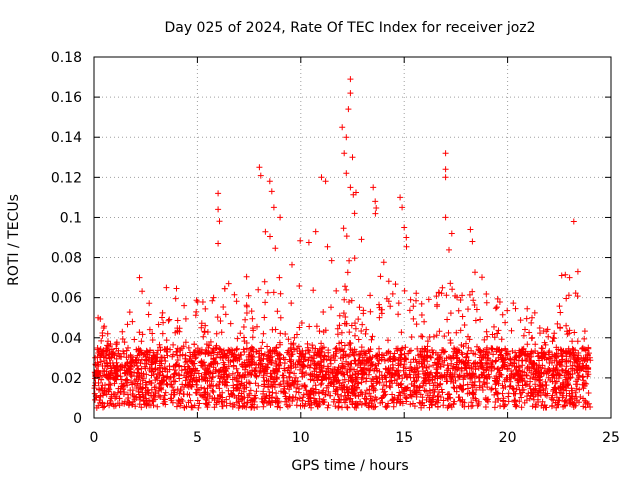 The height and width of the screenshot is (480, 640). Describe the element at coordinates (71, 218) in the screenshot. I see `y-tick-label: 0.1` at that location.